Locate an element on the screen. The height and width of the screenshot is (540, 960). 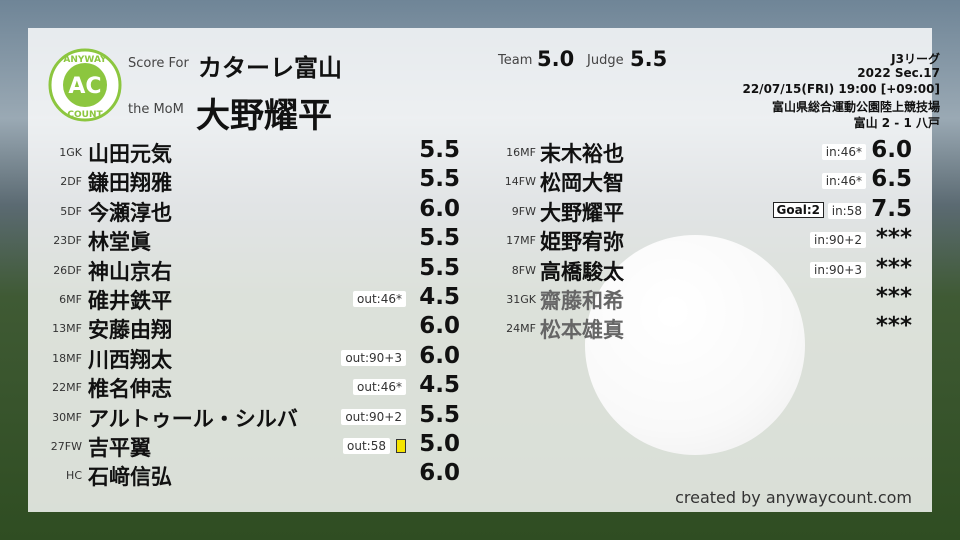
player-position: 13MF is located at coordinates (52, 328).